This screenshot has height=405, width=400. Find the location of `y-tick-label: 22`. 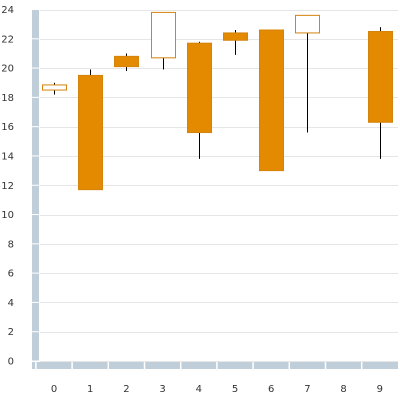

y-tick-label: 22 is located at coordinates (7, 39).